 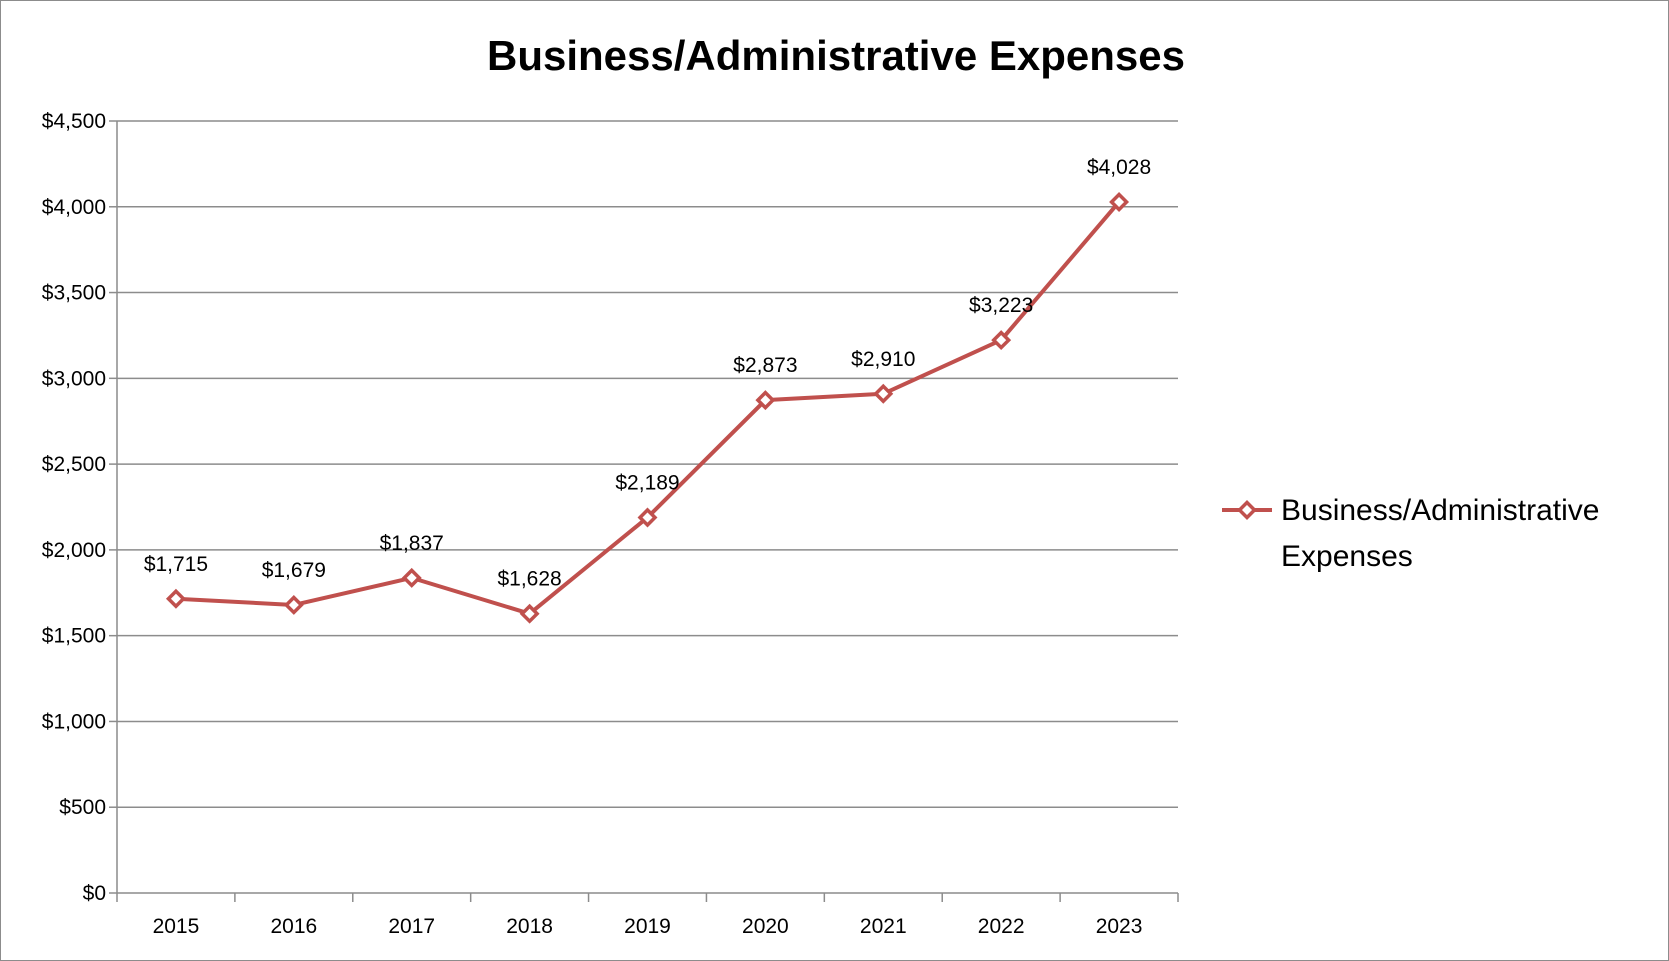 What do you see at coordinates (883, 926) in the screenshot?
I see `x-tick-label: 2021` at bounding box center [883, 926].